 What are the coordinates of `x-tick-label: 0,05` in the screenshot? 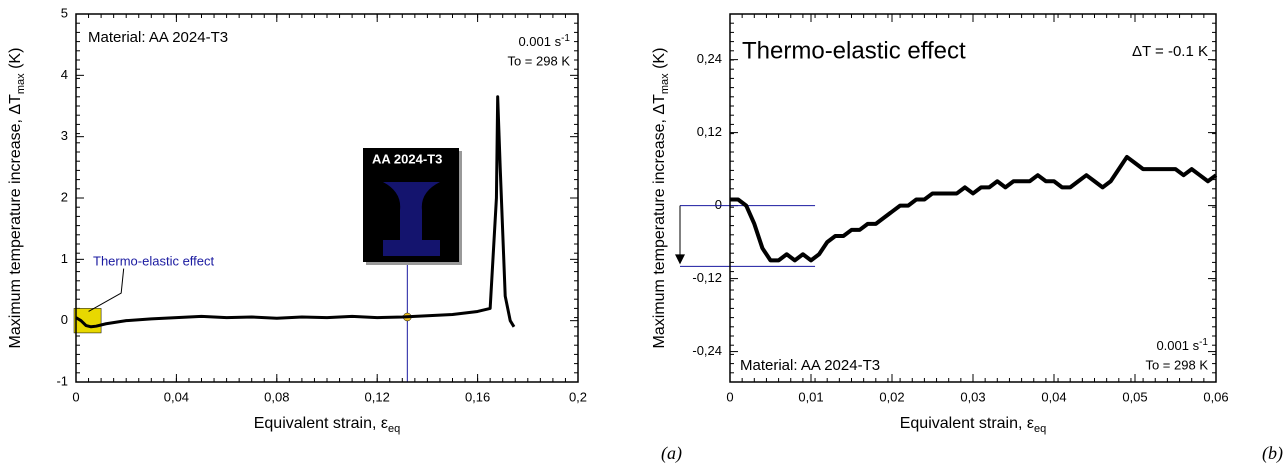 It's located at (1134, 396).